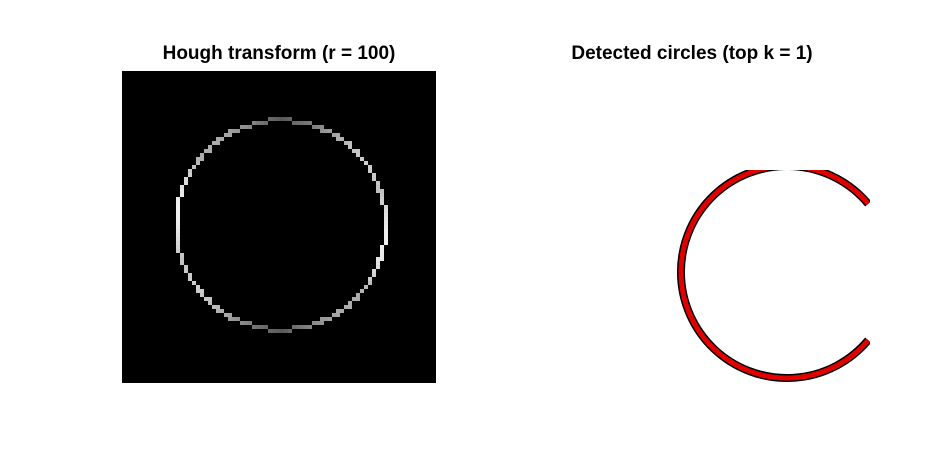 The height and width of the screenshot is (469, 938). Describe the element at coordinates (279, 53) in the screenshot. I see `hough-panel-title: Hough transform (r = 100)` at that location.